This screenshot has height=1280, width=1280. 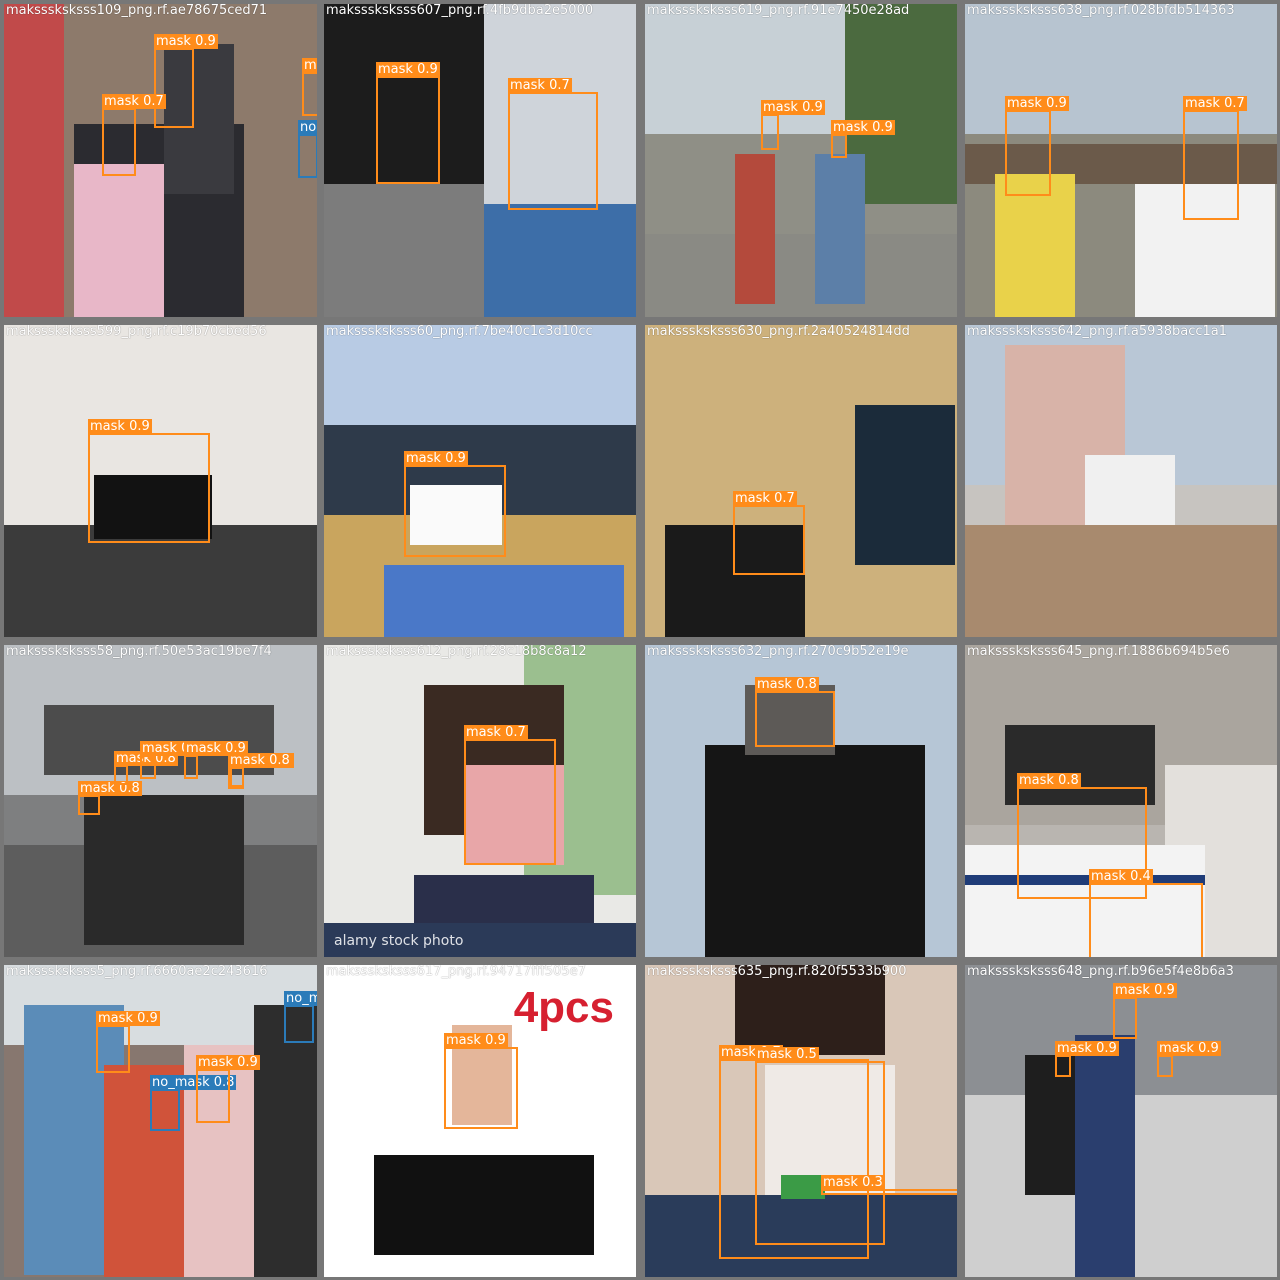 What do you see at coordinates (307, 149) in the screenshot?
I see `no-mask-bounding-box: no` at bounding box center [307, 149].